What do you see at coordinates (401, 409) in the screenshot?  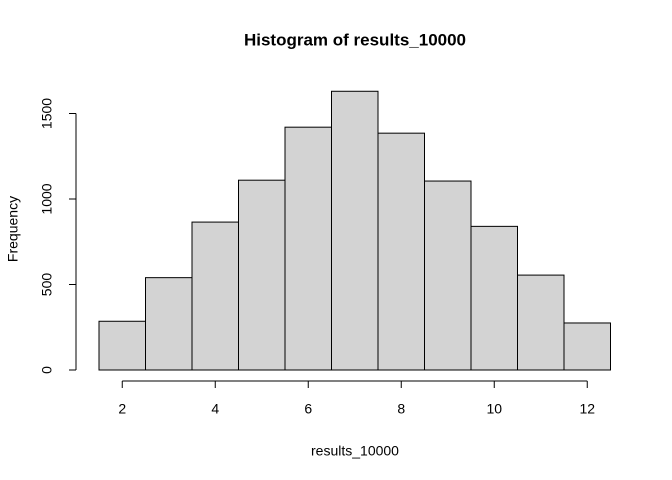 I see `x-tick-label: 8` at bounding box center [401, 409].